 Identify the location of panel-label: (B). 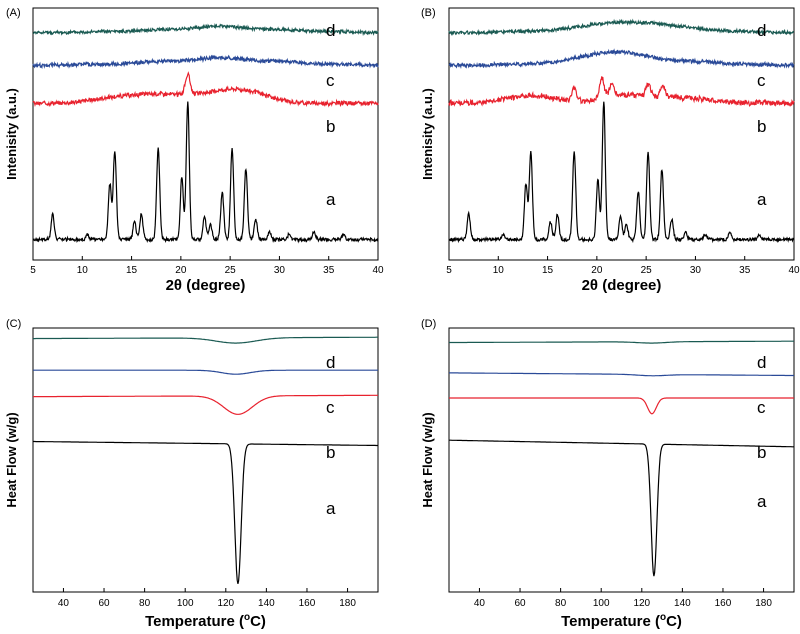
(428, 13).